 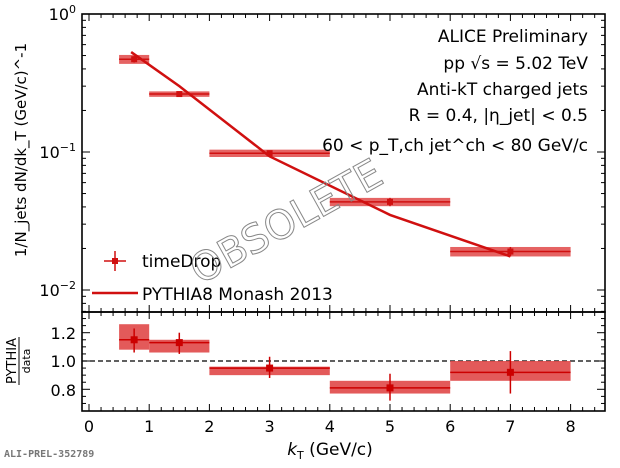 I want to click on x-tick-label: 4, so click(x=330, y=426).